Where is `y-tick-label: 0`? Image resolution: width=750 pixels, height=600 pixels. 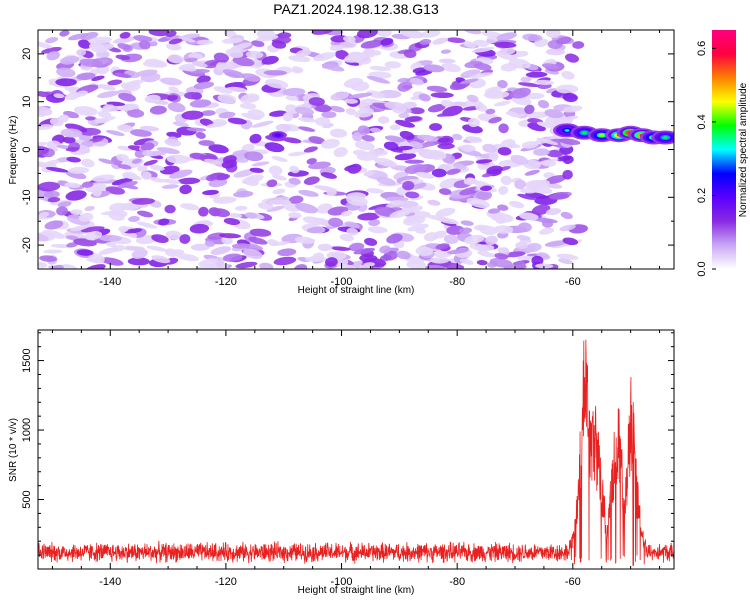
y-tick-label: 0 is located at coordinates (27, 149).